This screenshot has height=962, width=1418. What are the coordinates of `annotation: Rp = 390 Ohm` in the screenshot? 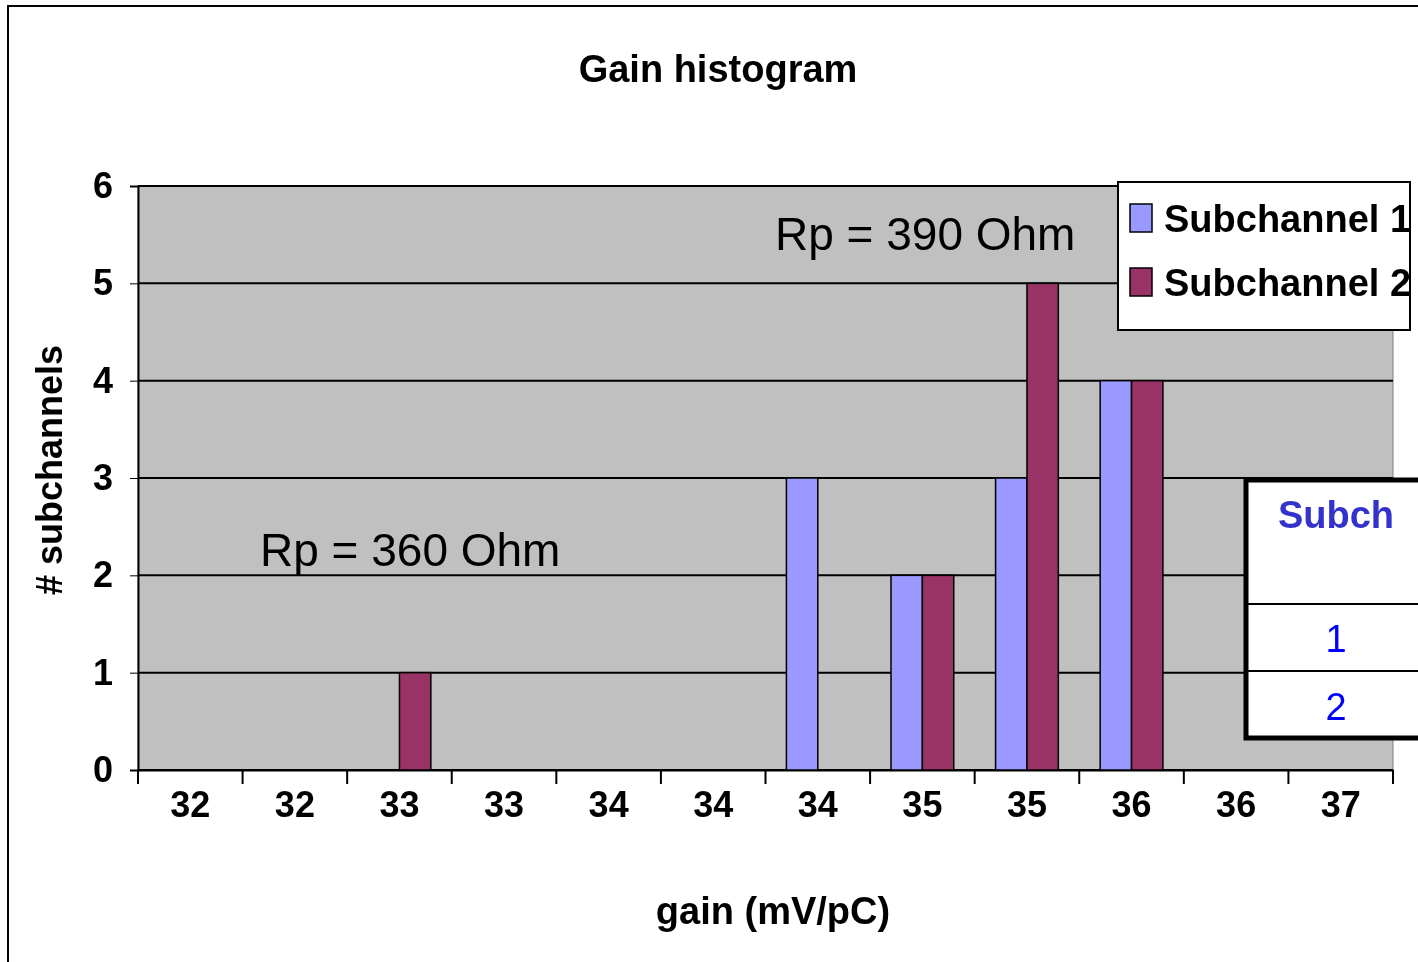 It's located at (925, 234).